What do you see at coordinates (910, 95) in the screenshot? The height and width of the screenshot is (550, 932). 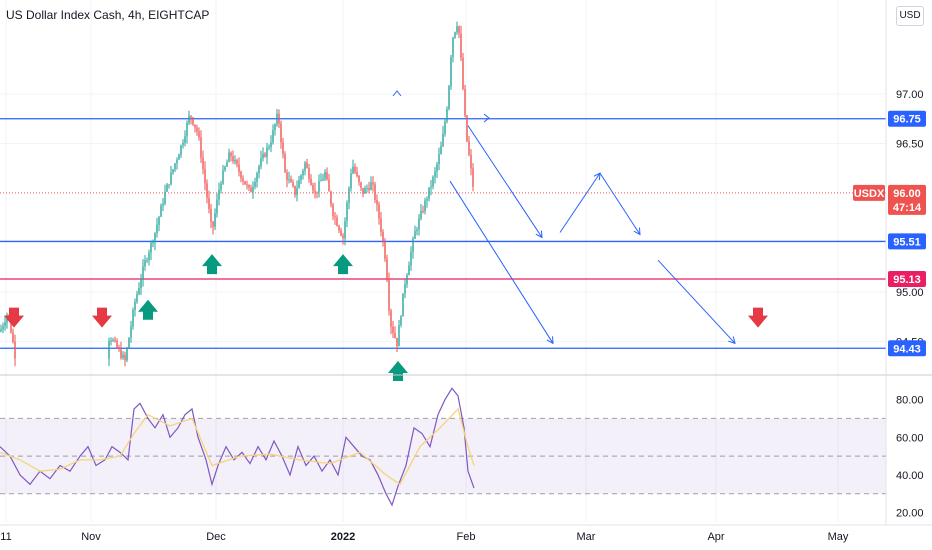 I see `y-tick-label: 97.00` at bounding box center [910, 95].